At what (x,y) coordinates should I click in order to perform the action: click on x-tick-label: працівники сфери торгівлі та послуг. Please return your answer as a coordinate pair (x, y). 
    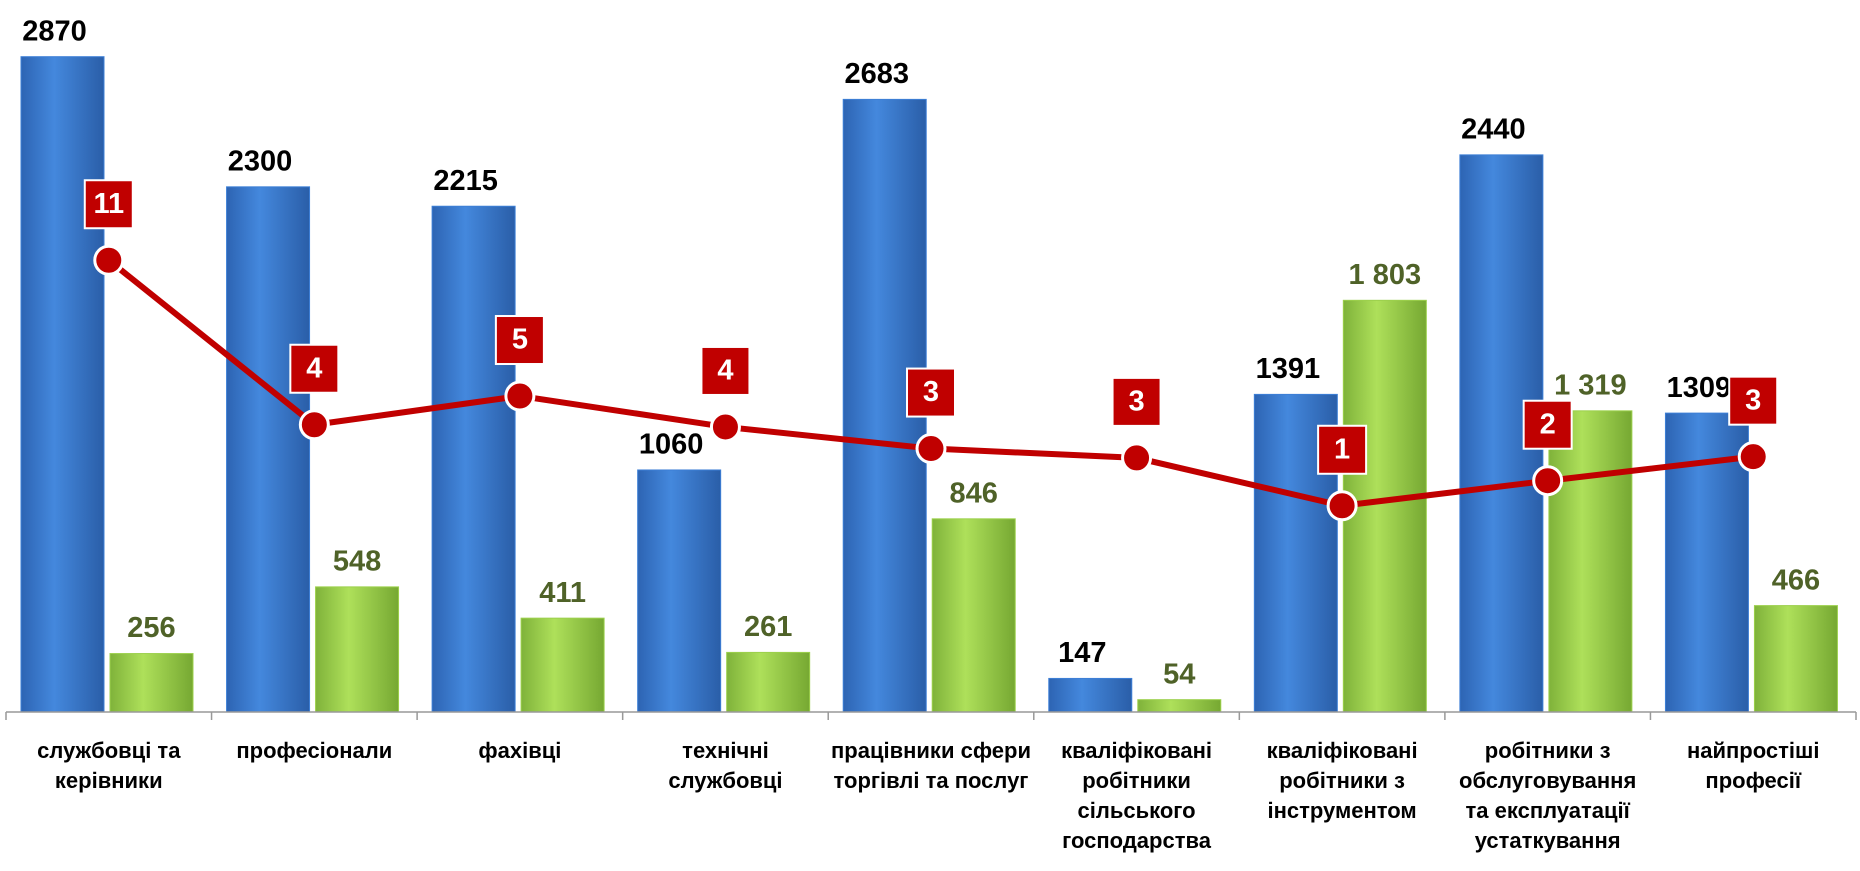
    Looking at the image, I should click on (931, 765).